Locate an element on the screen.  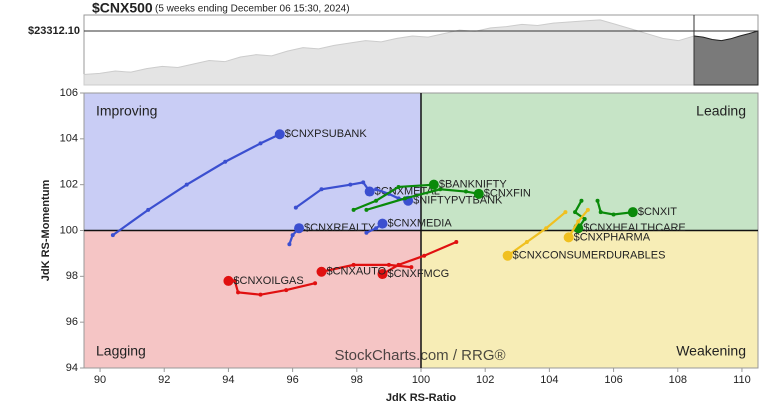
quadrant-label: Improving is located at coordinates (126, 111).